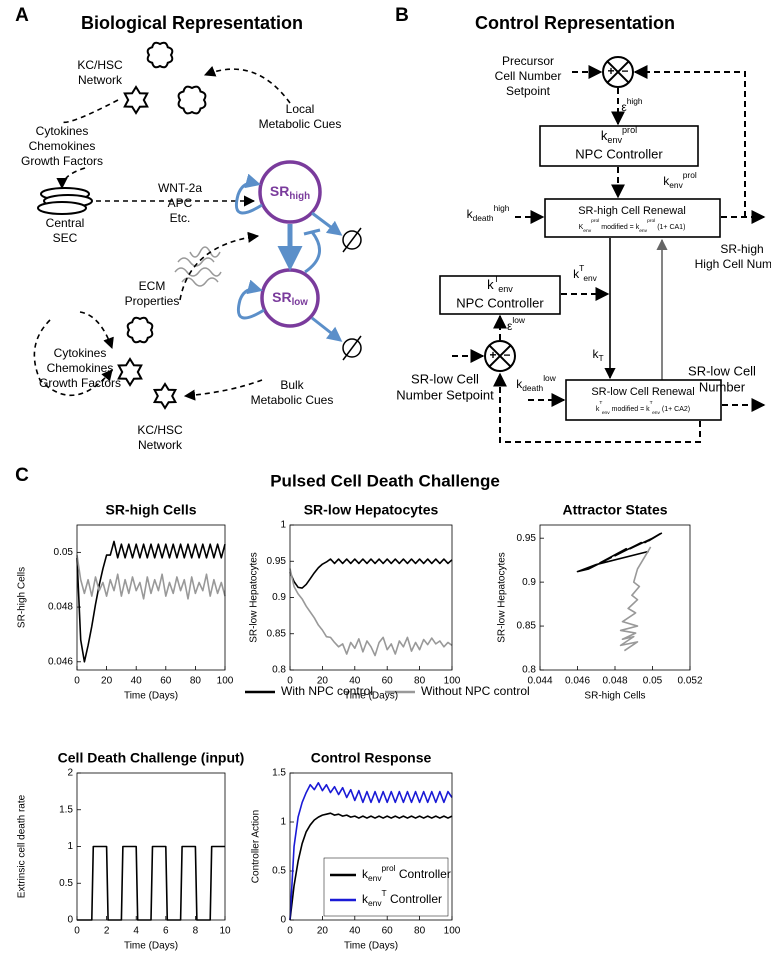 The width and height of the screenshot is (771, 954). I want to click on text-part: (1+ CA2), so click(675, 409).